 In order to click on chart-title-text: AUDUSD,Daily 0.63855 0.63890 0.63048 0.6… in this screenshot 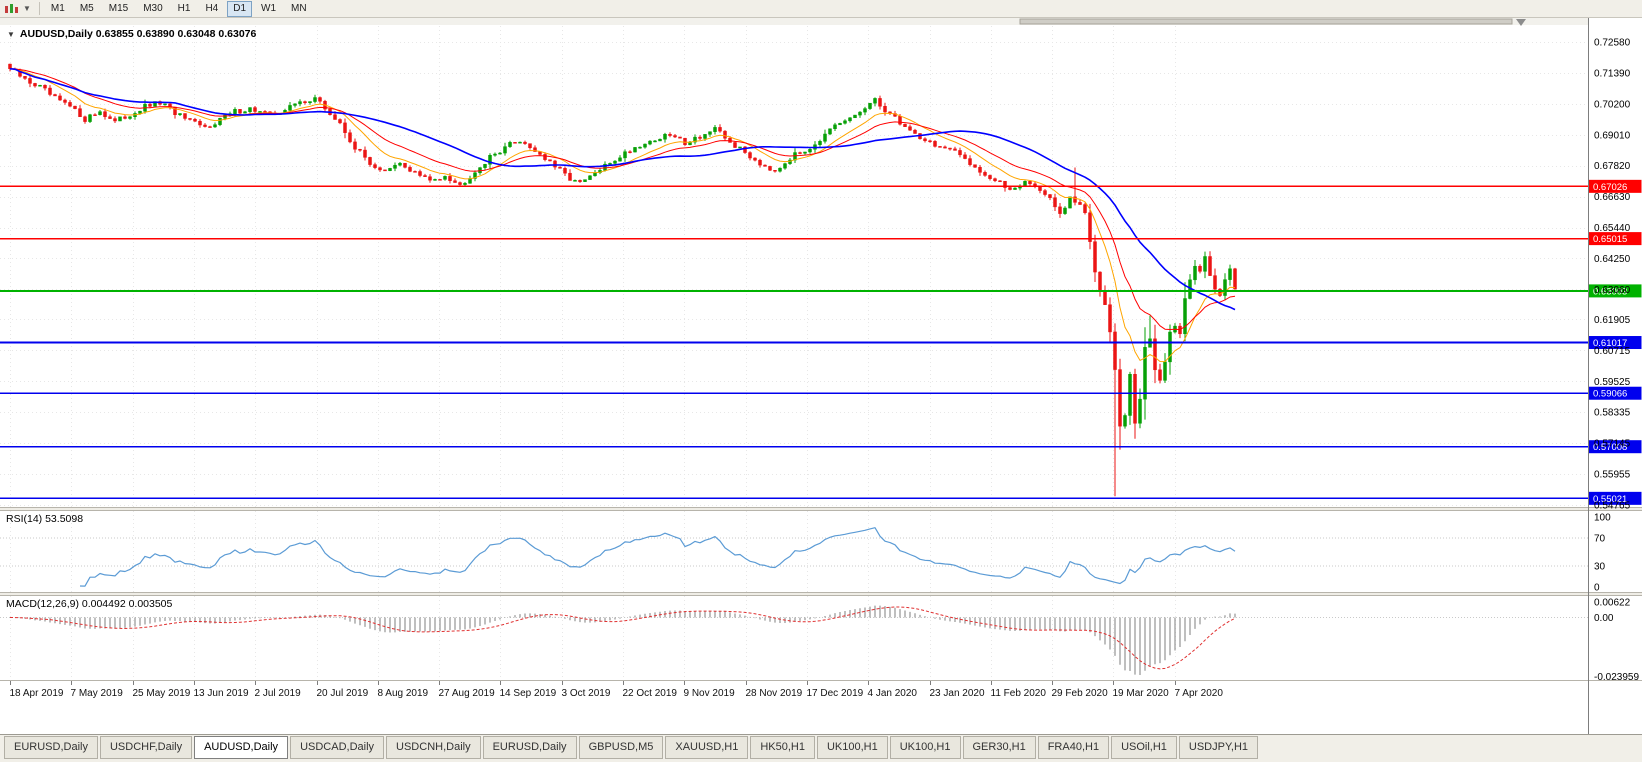, I will do `click(138, 34)`.